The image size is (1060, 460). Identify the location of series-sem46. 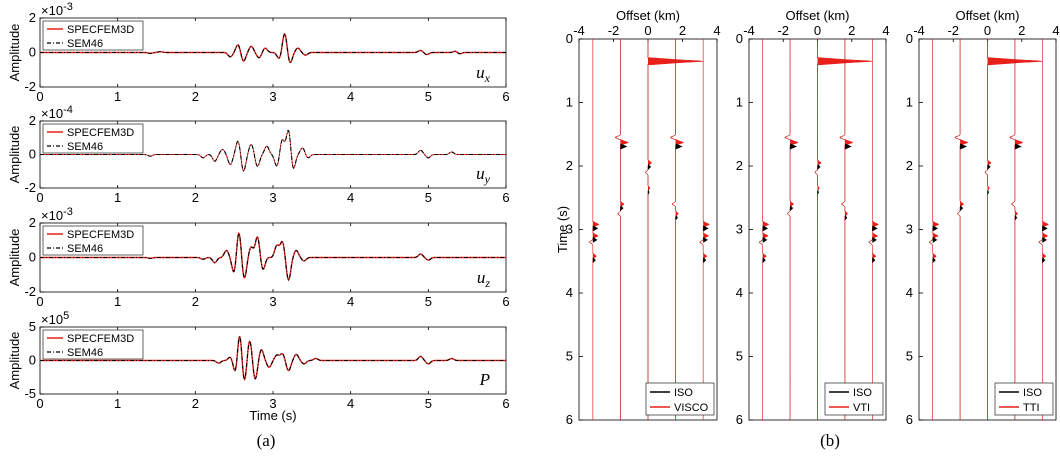
(273, 48).